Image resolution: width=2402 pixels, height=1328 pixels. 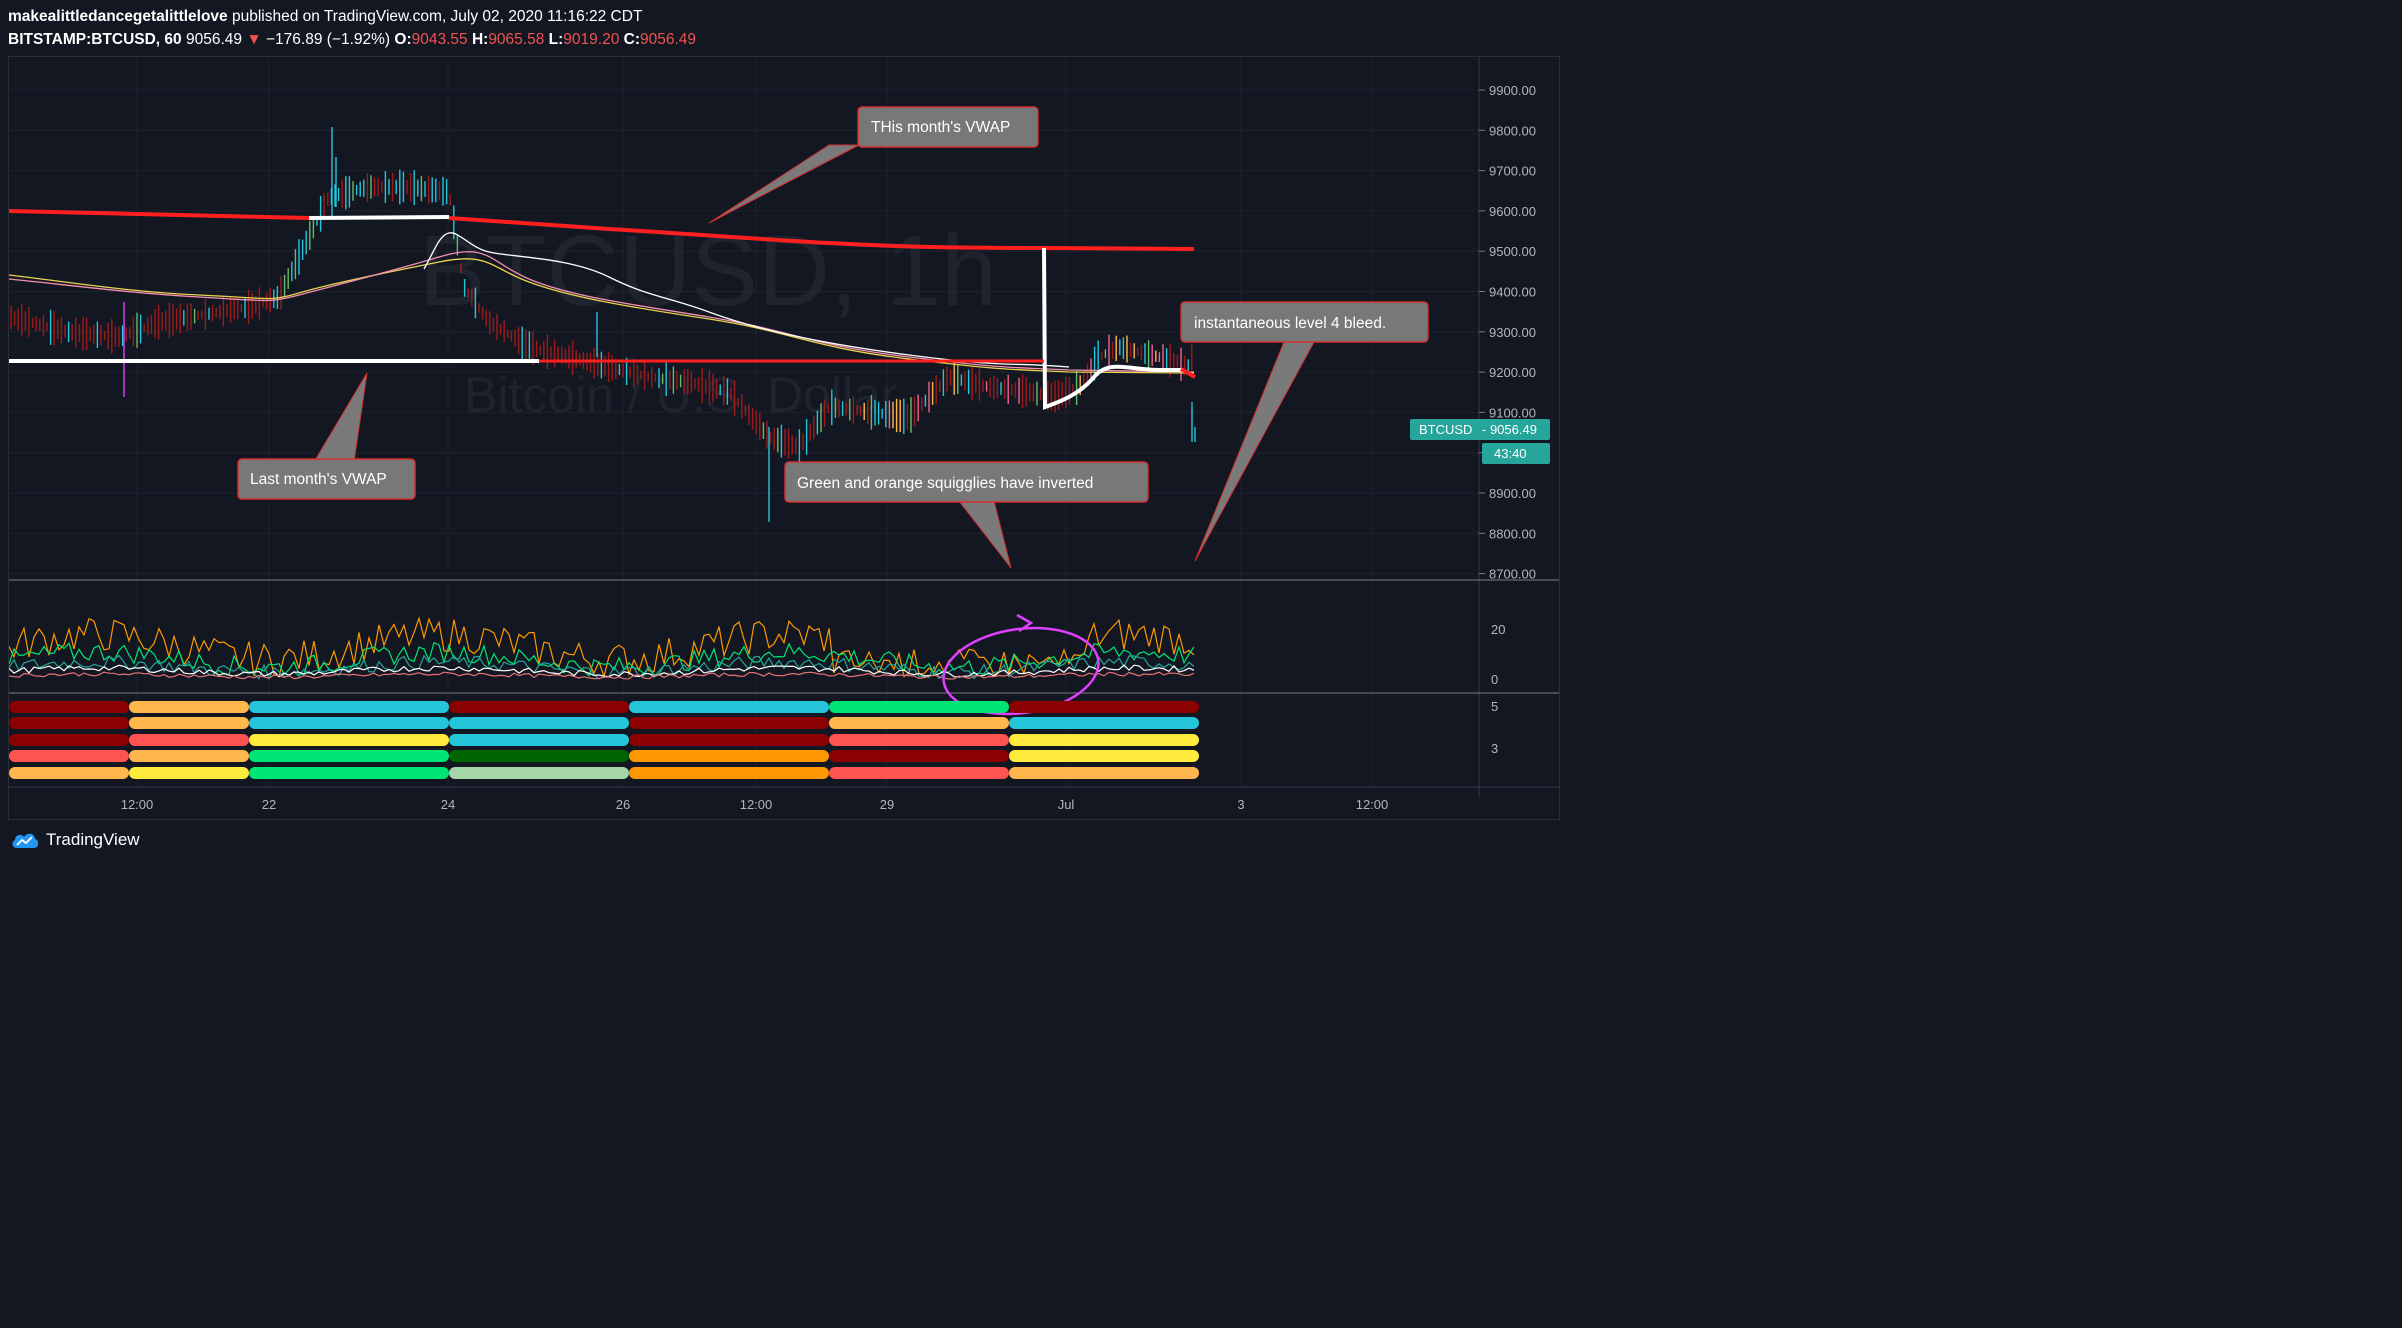 I want to click on callout-last-month-text: Last month's VWAP, so click(x=318, y=479).